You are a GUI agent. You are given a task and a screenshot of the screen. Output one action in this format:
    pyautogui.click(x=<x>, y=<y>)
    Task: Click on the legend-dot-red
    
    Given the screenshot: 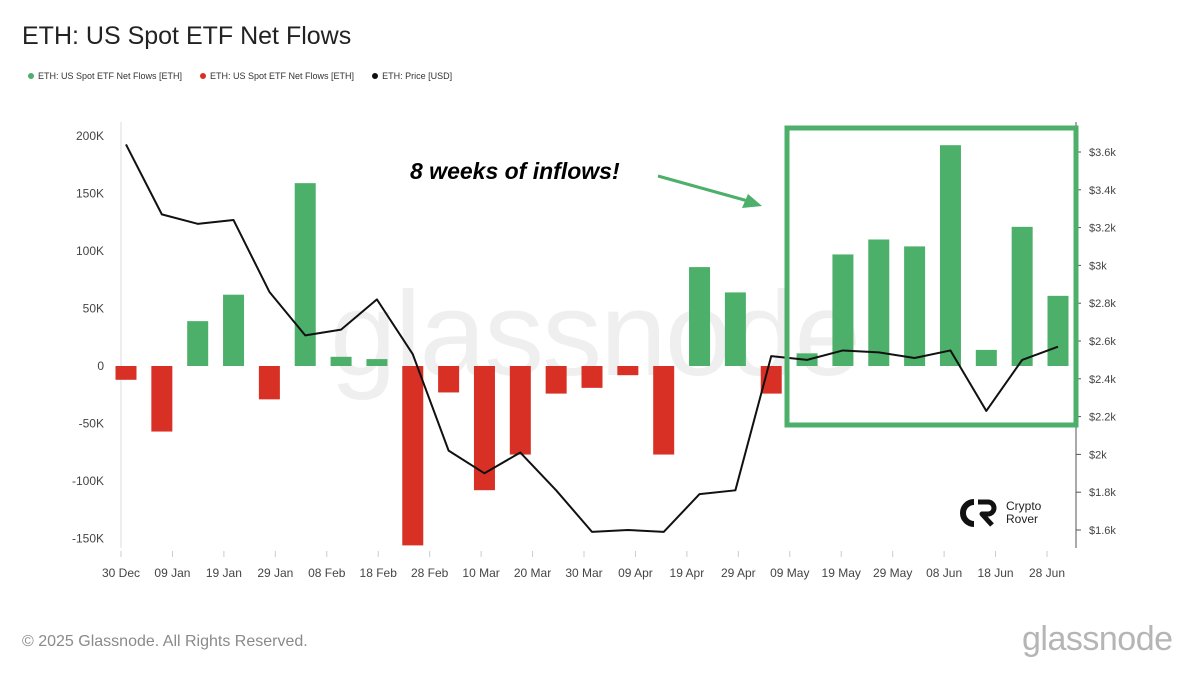 What is the action you would take?
    pyautogui.click(x=203, y=76)
    